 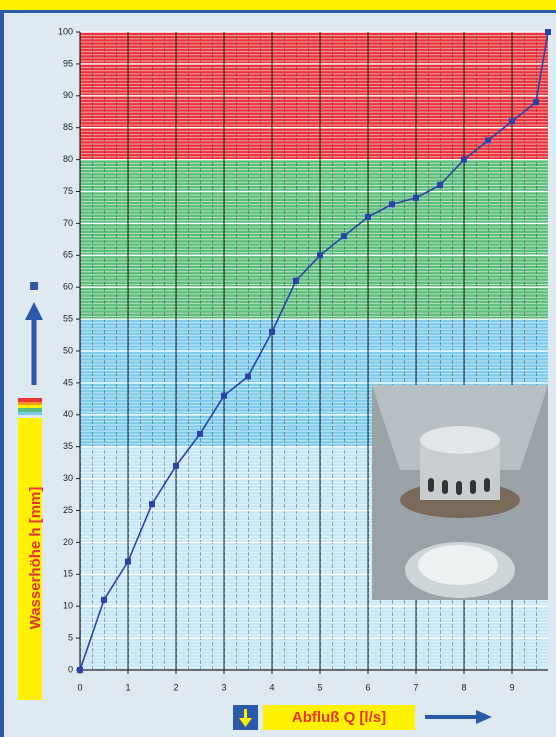 I want to click on y-tick-label: 35, so click(x=68, y=446).